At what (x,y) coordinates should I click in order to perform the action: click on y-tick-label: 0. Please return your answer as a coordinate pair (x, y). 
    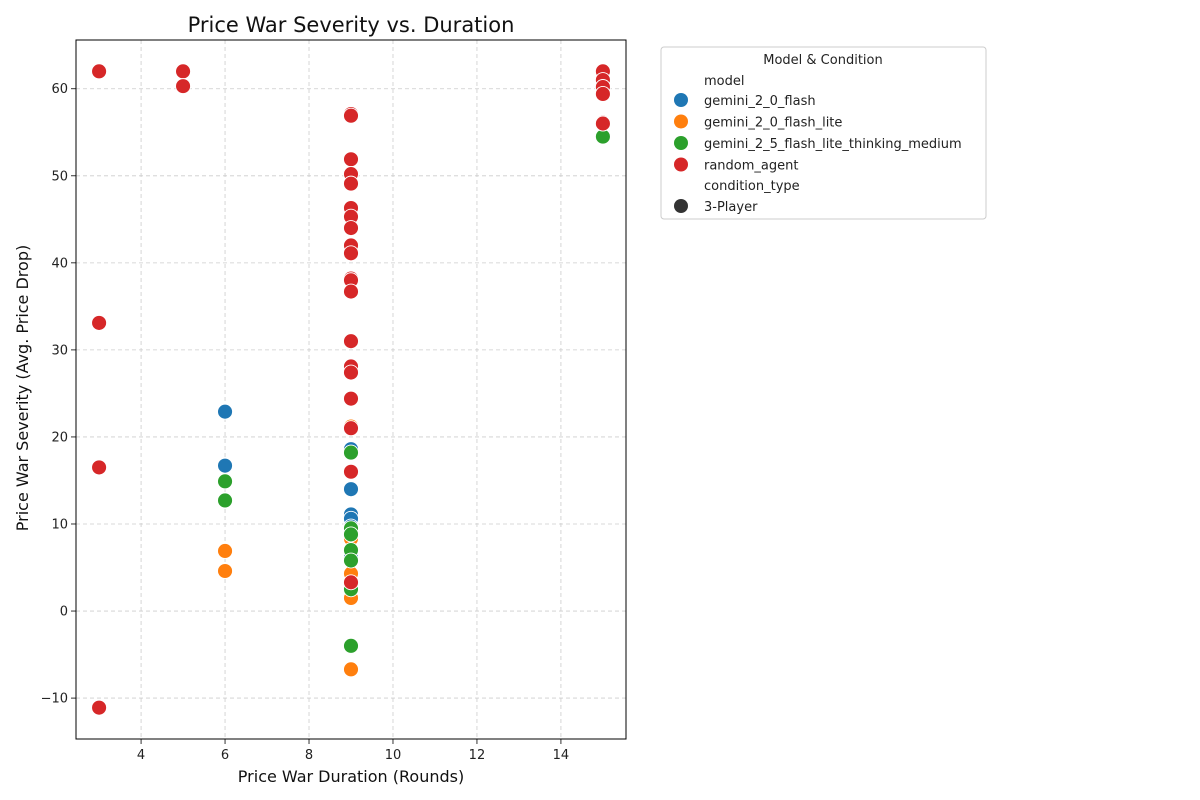
    Looking at the image, I should click on (64, 612).